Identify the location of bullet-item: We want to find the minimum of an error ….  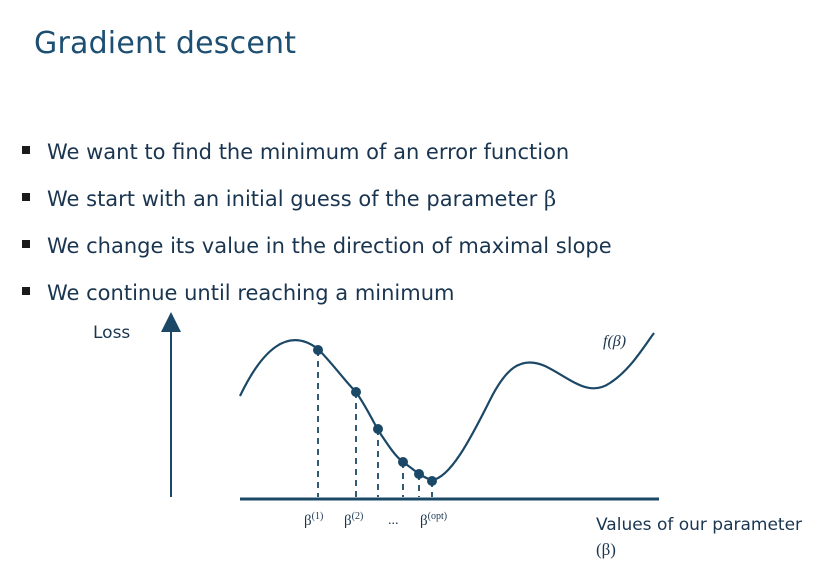
(317, 151).